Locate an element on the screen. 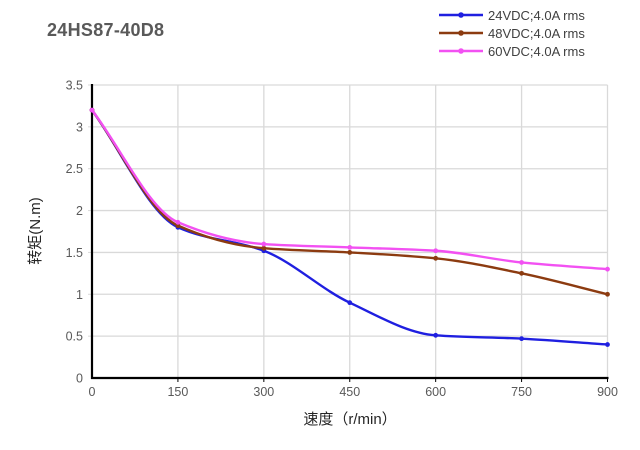 The width and height of the screenshot is (640, 450). y-tick-label: 3 is located at coordinates (79, 127).